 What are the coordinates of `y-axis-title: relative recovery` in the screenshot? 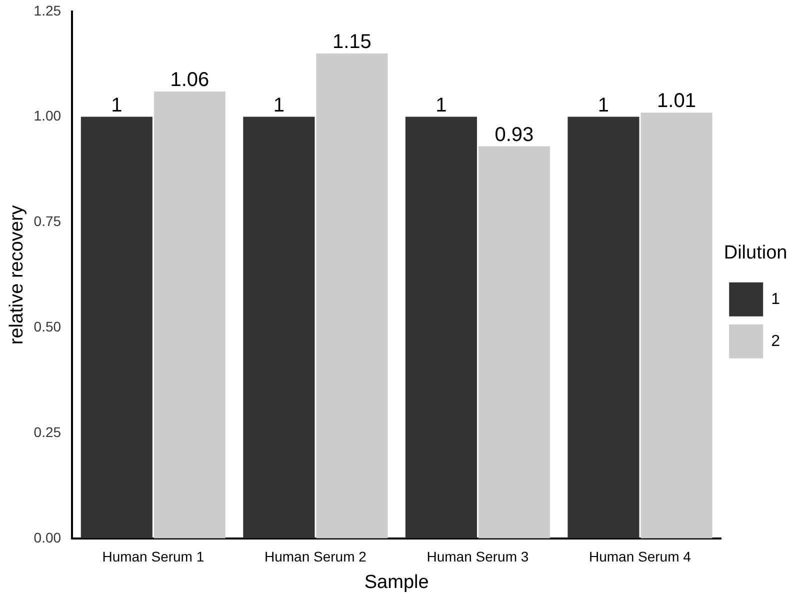 It's located at (17, 274).